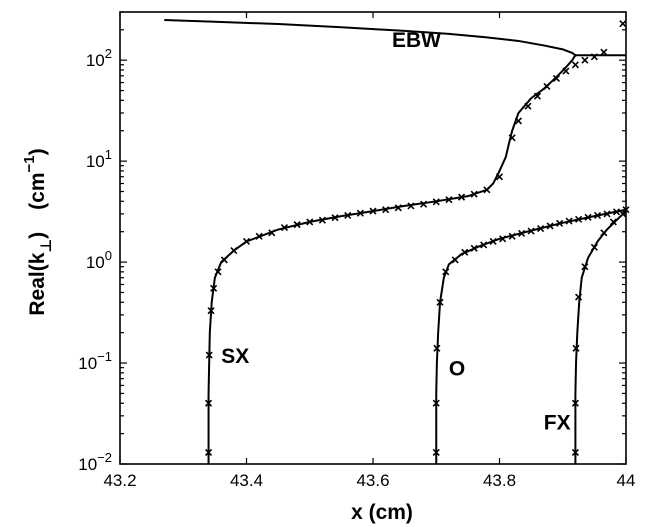 The height and width of the screenshot is (527, 649). What do you see at coordinates (38, 231) in the screenshot?
I see `y-axis-title: Real(k⊥) (cm−1)` at bounding box center [38, 231].